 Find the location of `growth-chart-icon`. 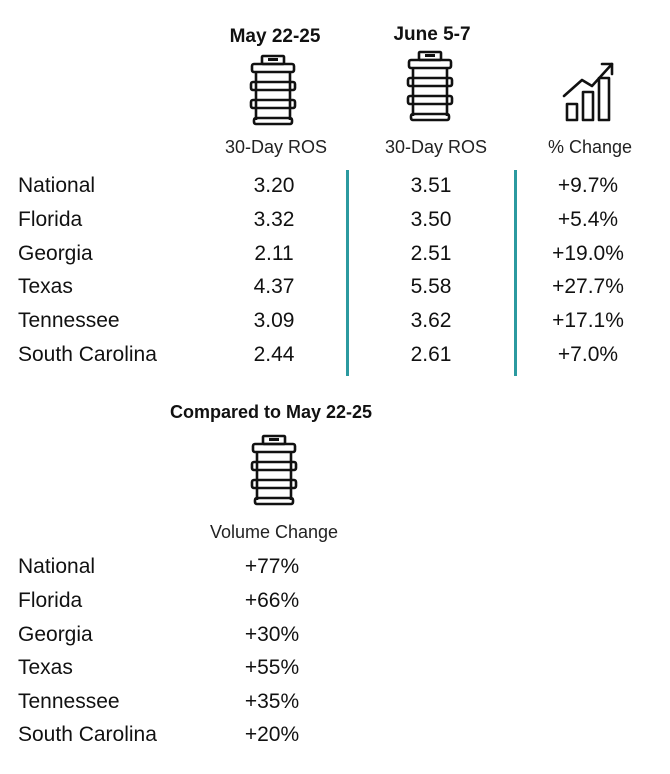

growth-chart-icon is located at coordinates (588, 92).